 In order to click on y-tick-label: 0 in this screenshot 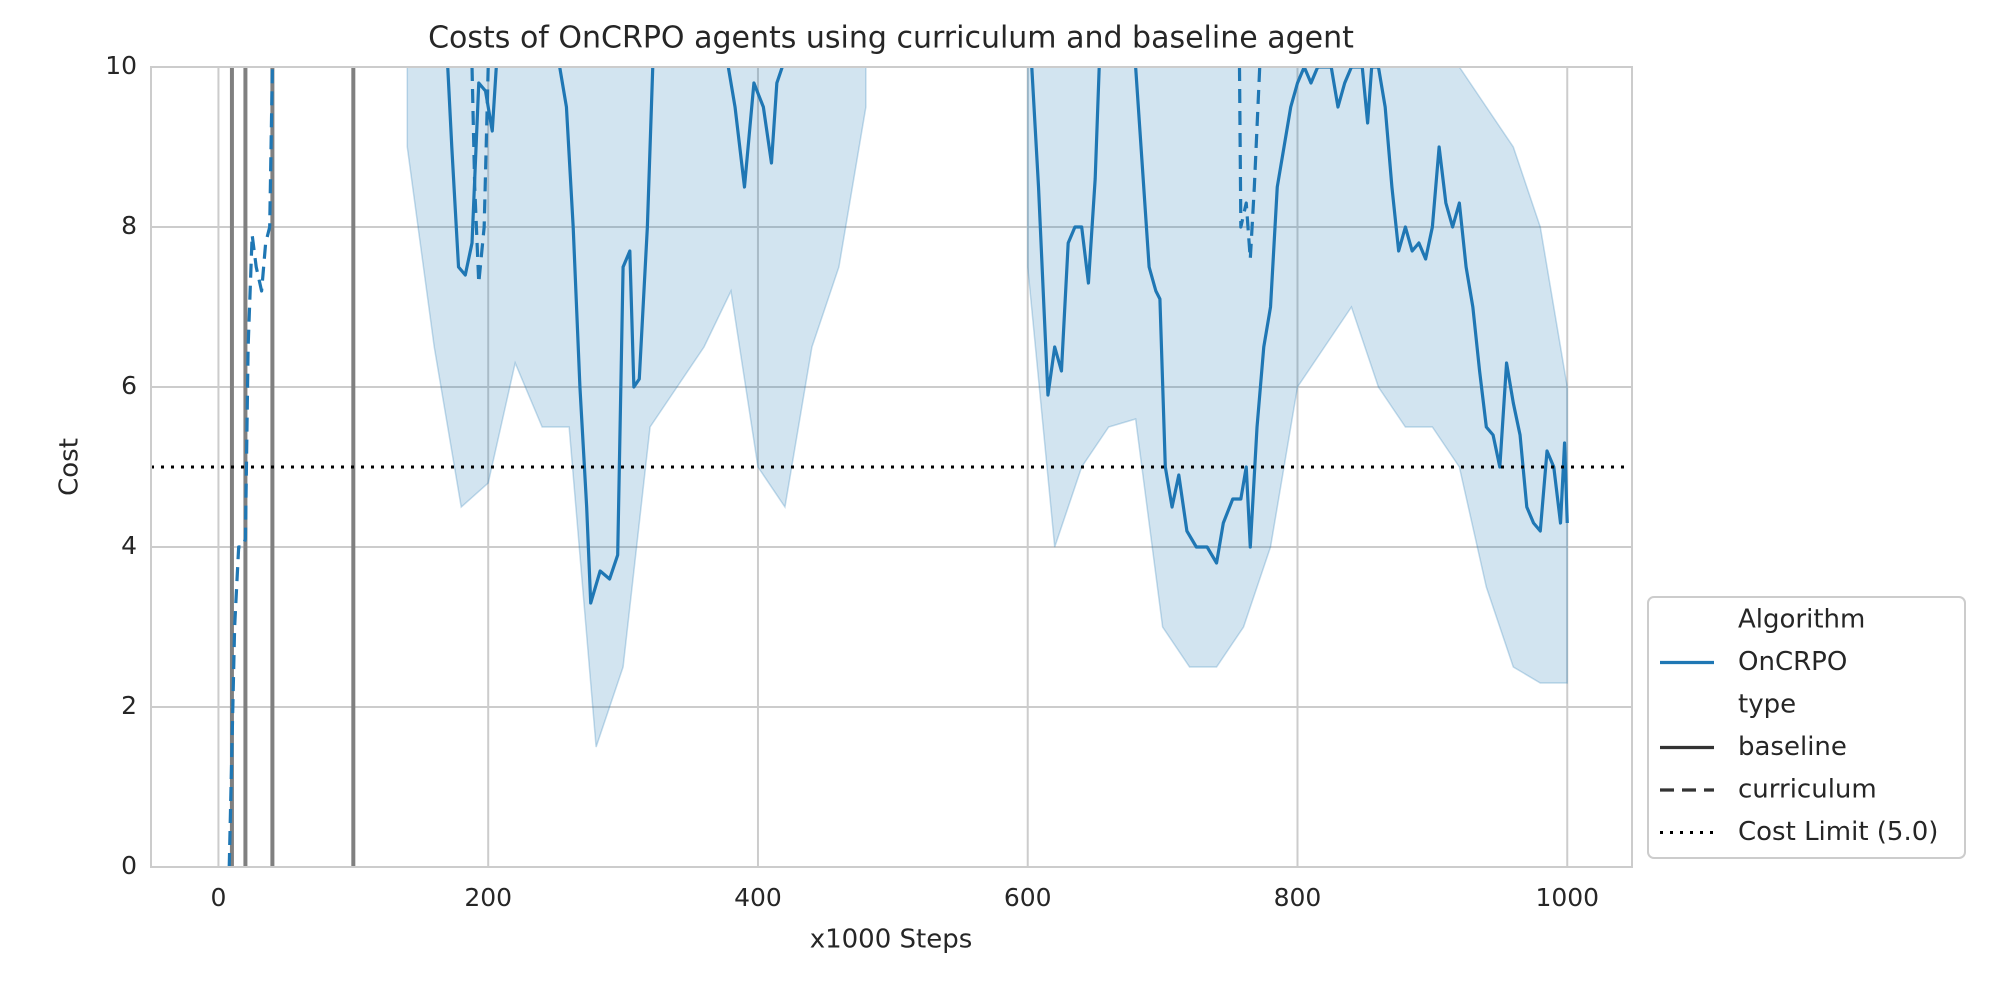, I will do `click(129, 865)`.